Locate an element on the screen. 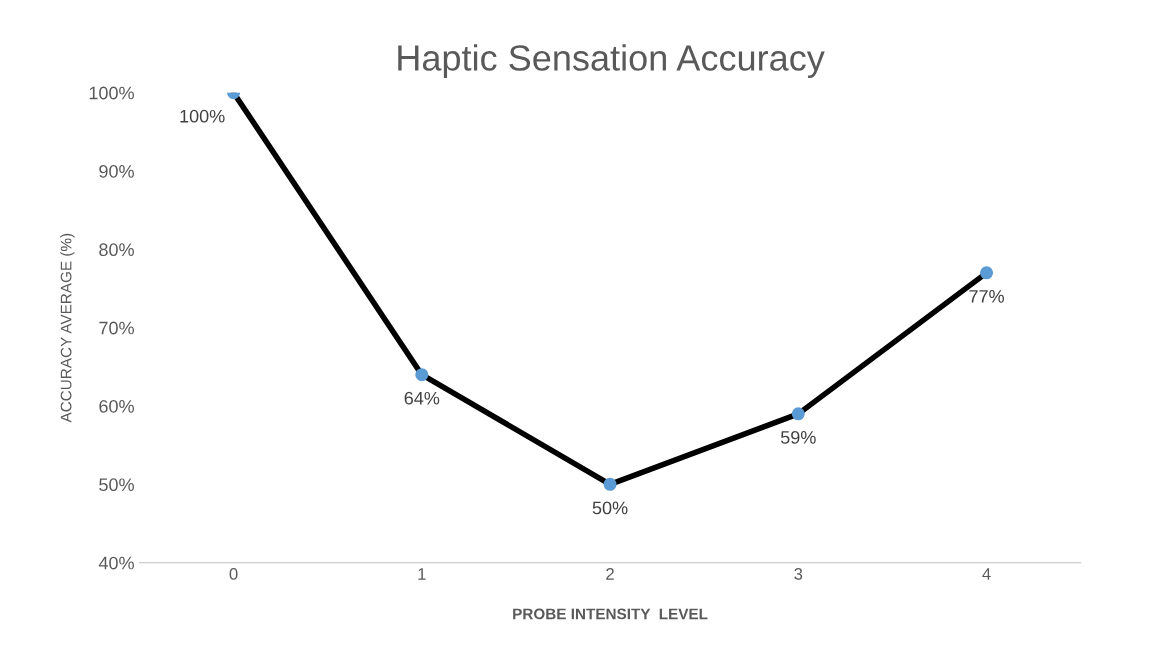 The height and width of the screenshot is (662, 1162). y-tick-label: 90% is located at coordinates (116, 171).